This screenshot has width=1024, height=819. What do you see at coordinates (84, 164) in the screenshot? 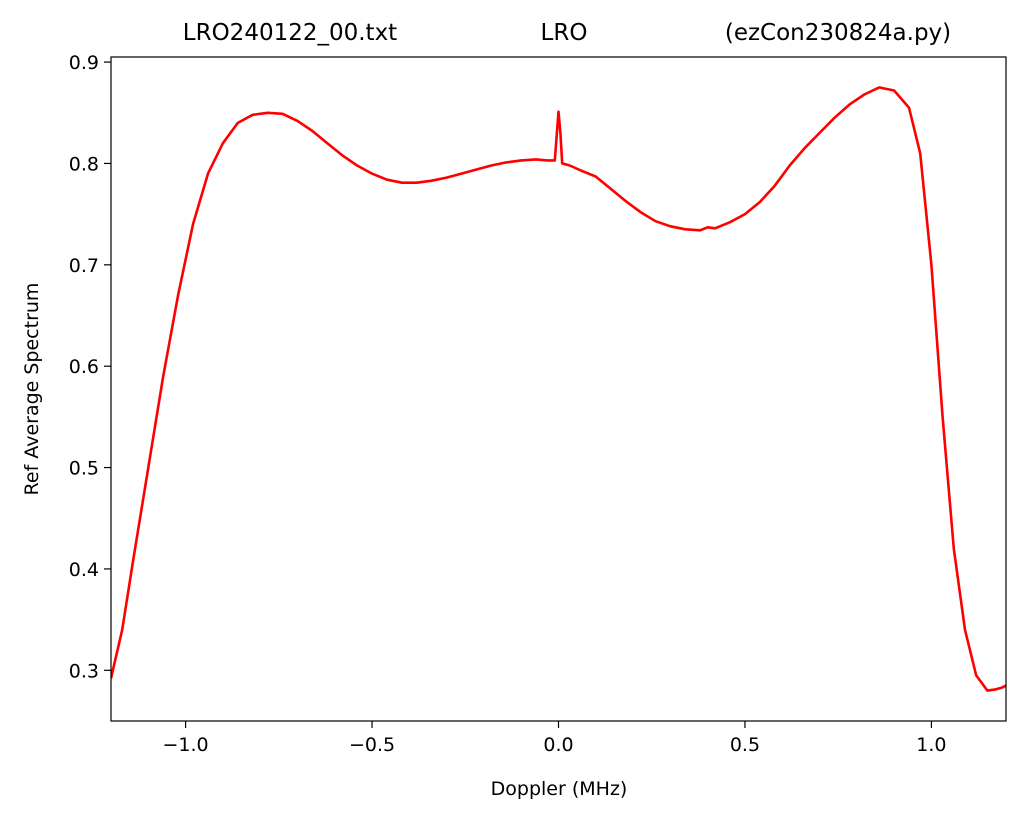
I see `y-tick-label: 0.8` at bounding box center [84, 164].